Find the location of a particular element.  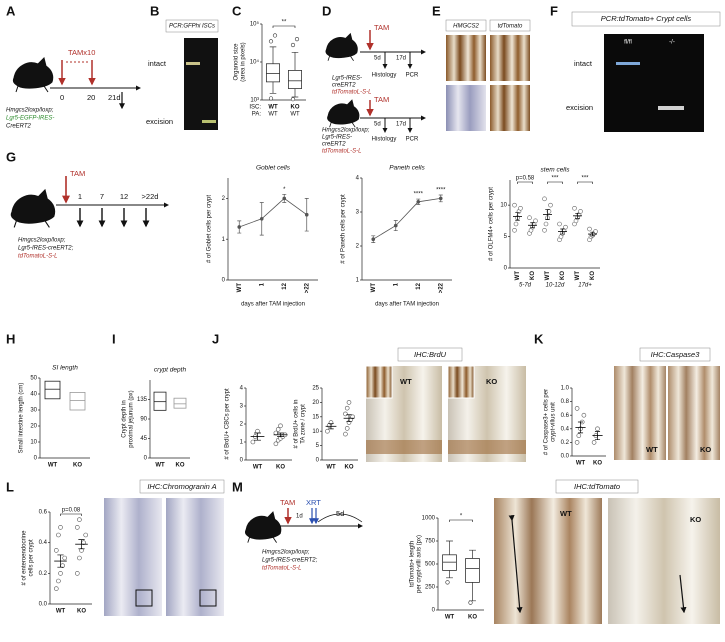

x-tick-label: >22 is located at coordinates (307, 287).